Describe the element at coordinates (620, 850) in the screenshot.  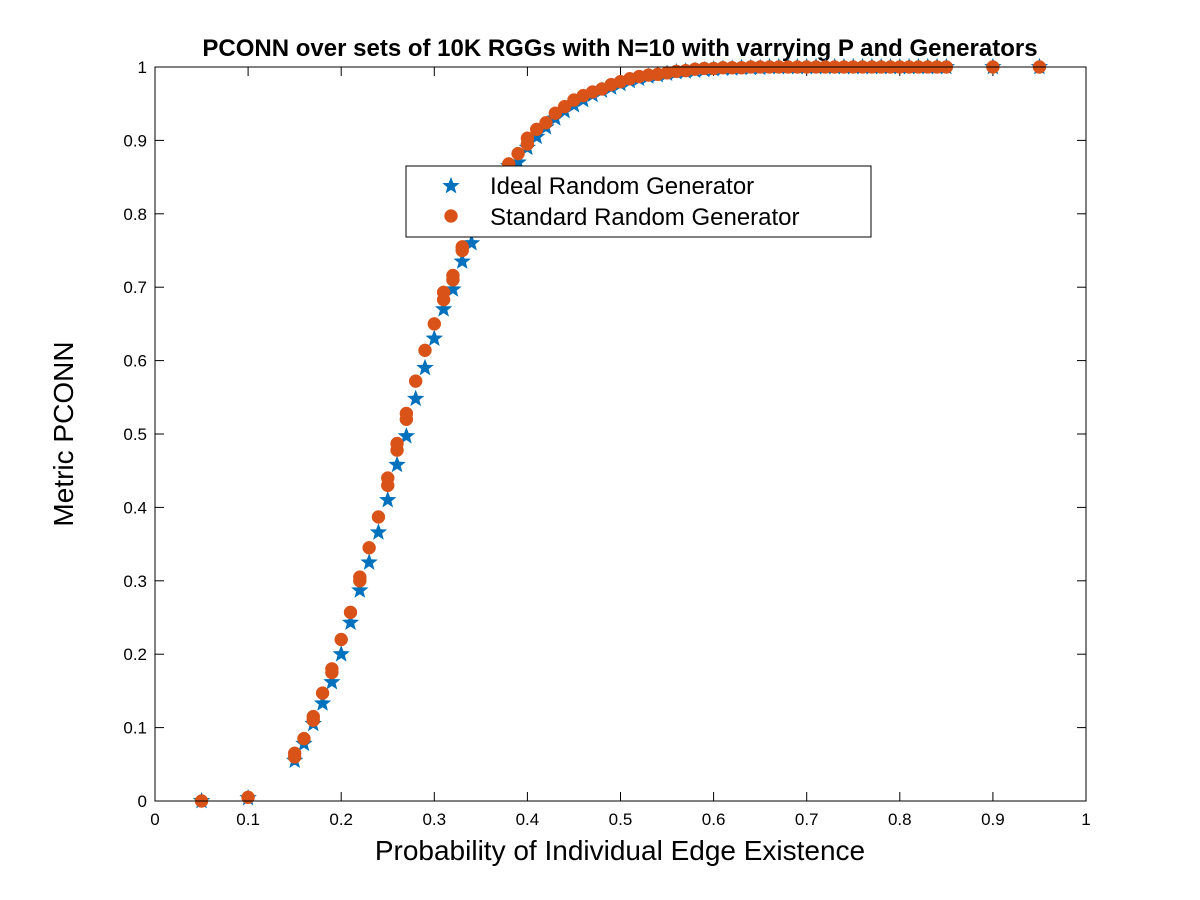
I see `x-axis-label: Probability of Individual Edge Existence` at that location.